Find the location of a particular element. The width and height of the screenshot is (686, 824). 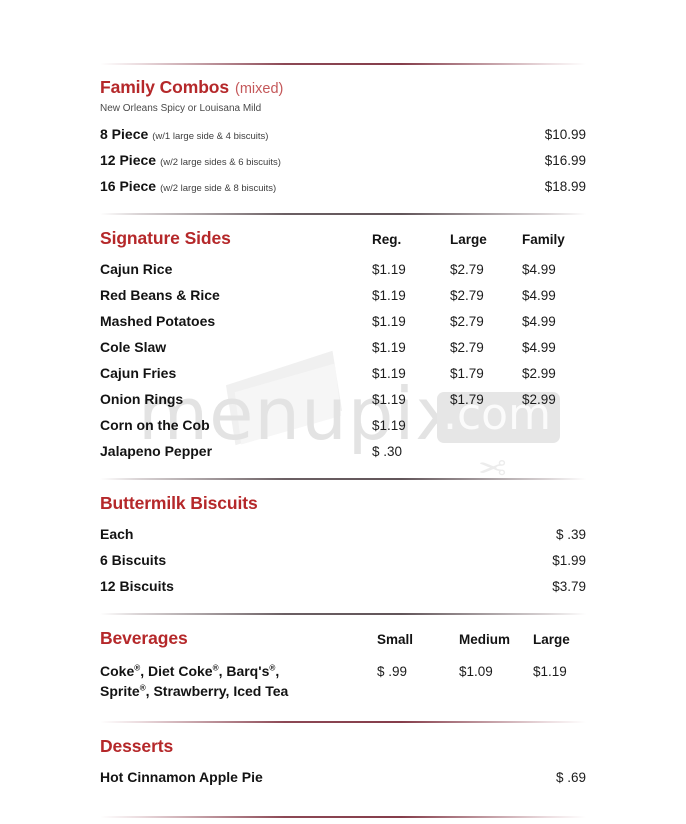

menu-row-prices: $ .99 $1.09 $1.19 is located at coordinates (481, 671).